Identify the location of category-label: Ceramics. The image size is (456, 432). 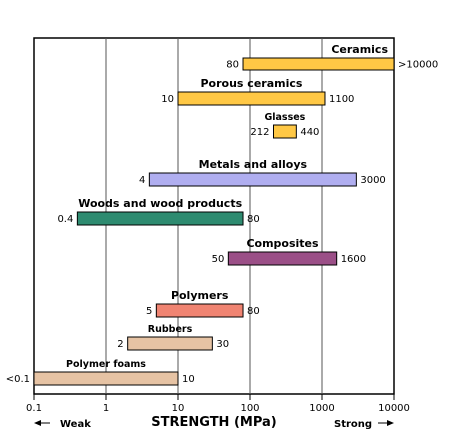
(359, 49).